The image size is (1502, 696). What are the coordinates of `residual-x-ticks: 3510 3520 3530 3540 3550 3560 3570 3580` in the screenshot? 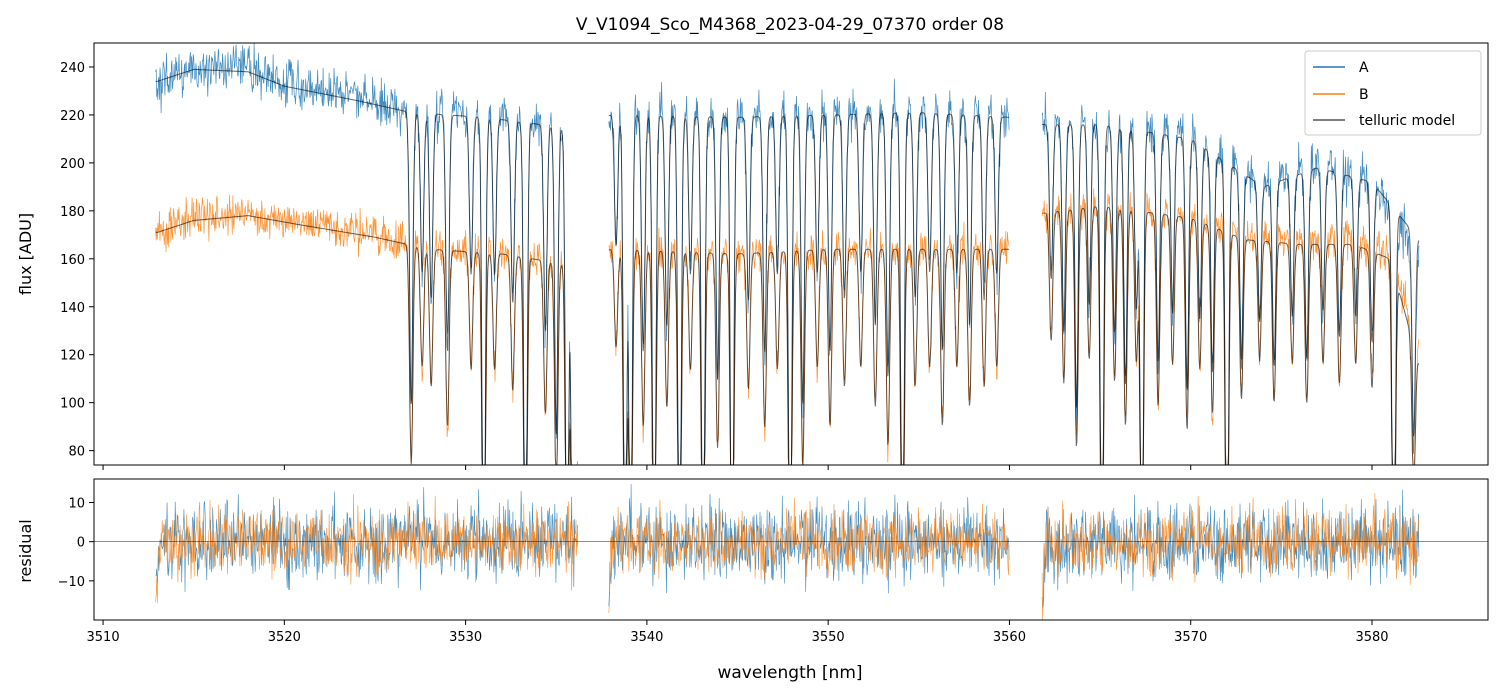 It's located at (738, 632).